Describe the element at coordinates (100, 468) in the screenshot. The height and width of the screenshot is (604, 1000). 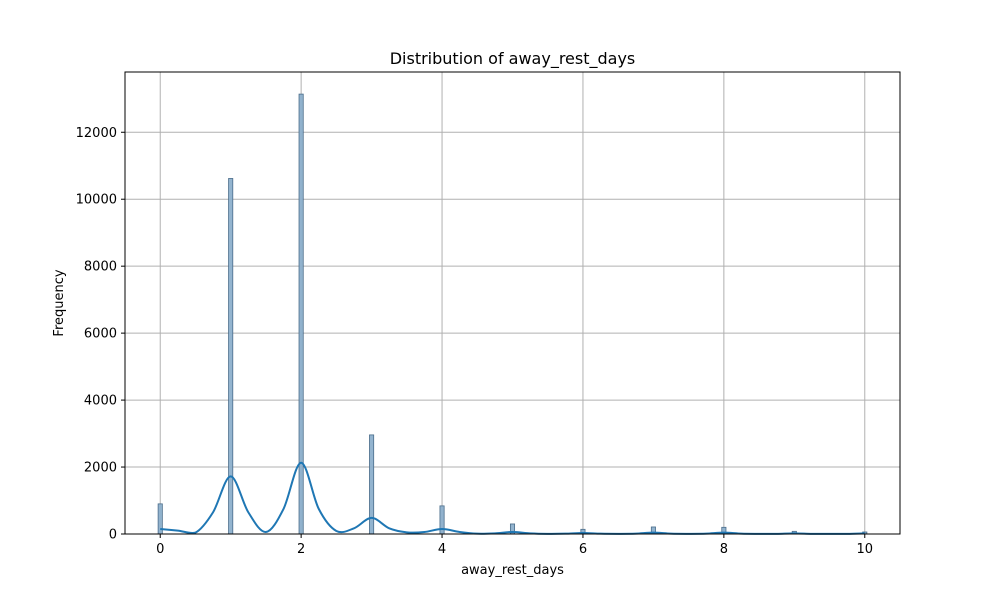
I see `y-tick-label: 2000` at that location.